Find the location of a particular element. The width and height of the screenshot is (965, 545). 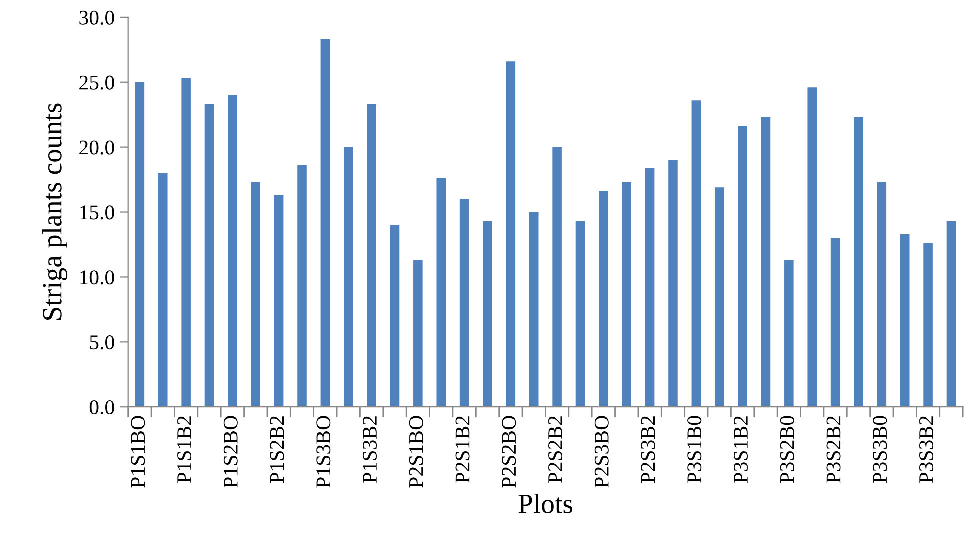

x-tick-label: P1S1B2 is located at coordinates (185, 450).